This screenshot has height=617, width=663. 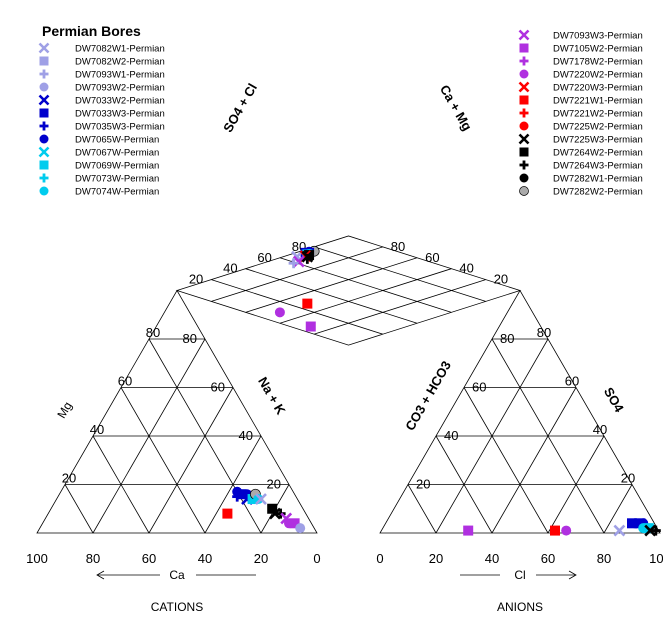 I want to click on legend-entry-label: DW7105W2-Permian, so click(x=598, y=49).